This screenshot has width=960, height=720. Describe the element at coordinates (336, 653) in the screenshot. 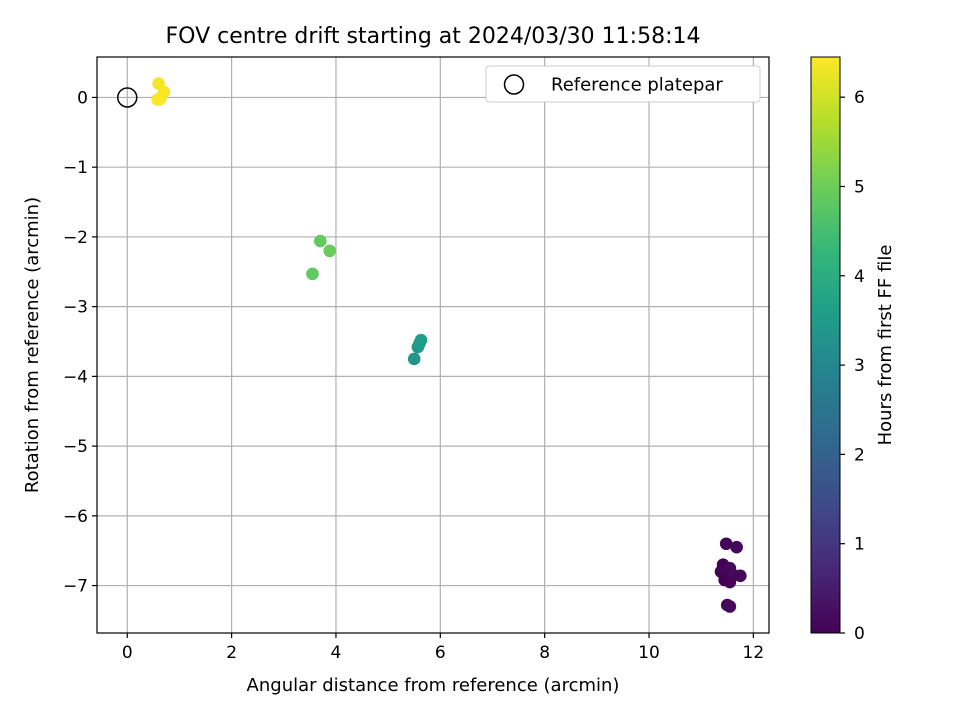

I see `x-tick-label: 4` at that location.